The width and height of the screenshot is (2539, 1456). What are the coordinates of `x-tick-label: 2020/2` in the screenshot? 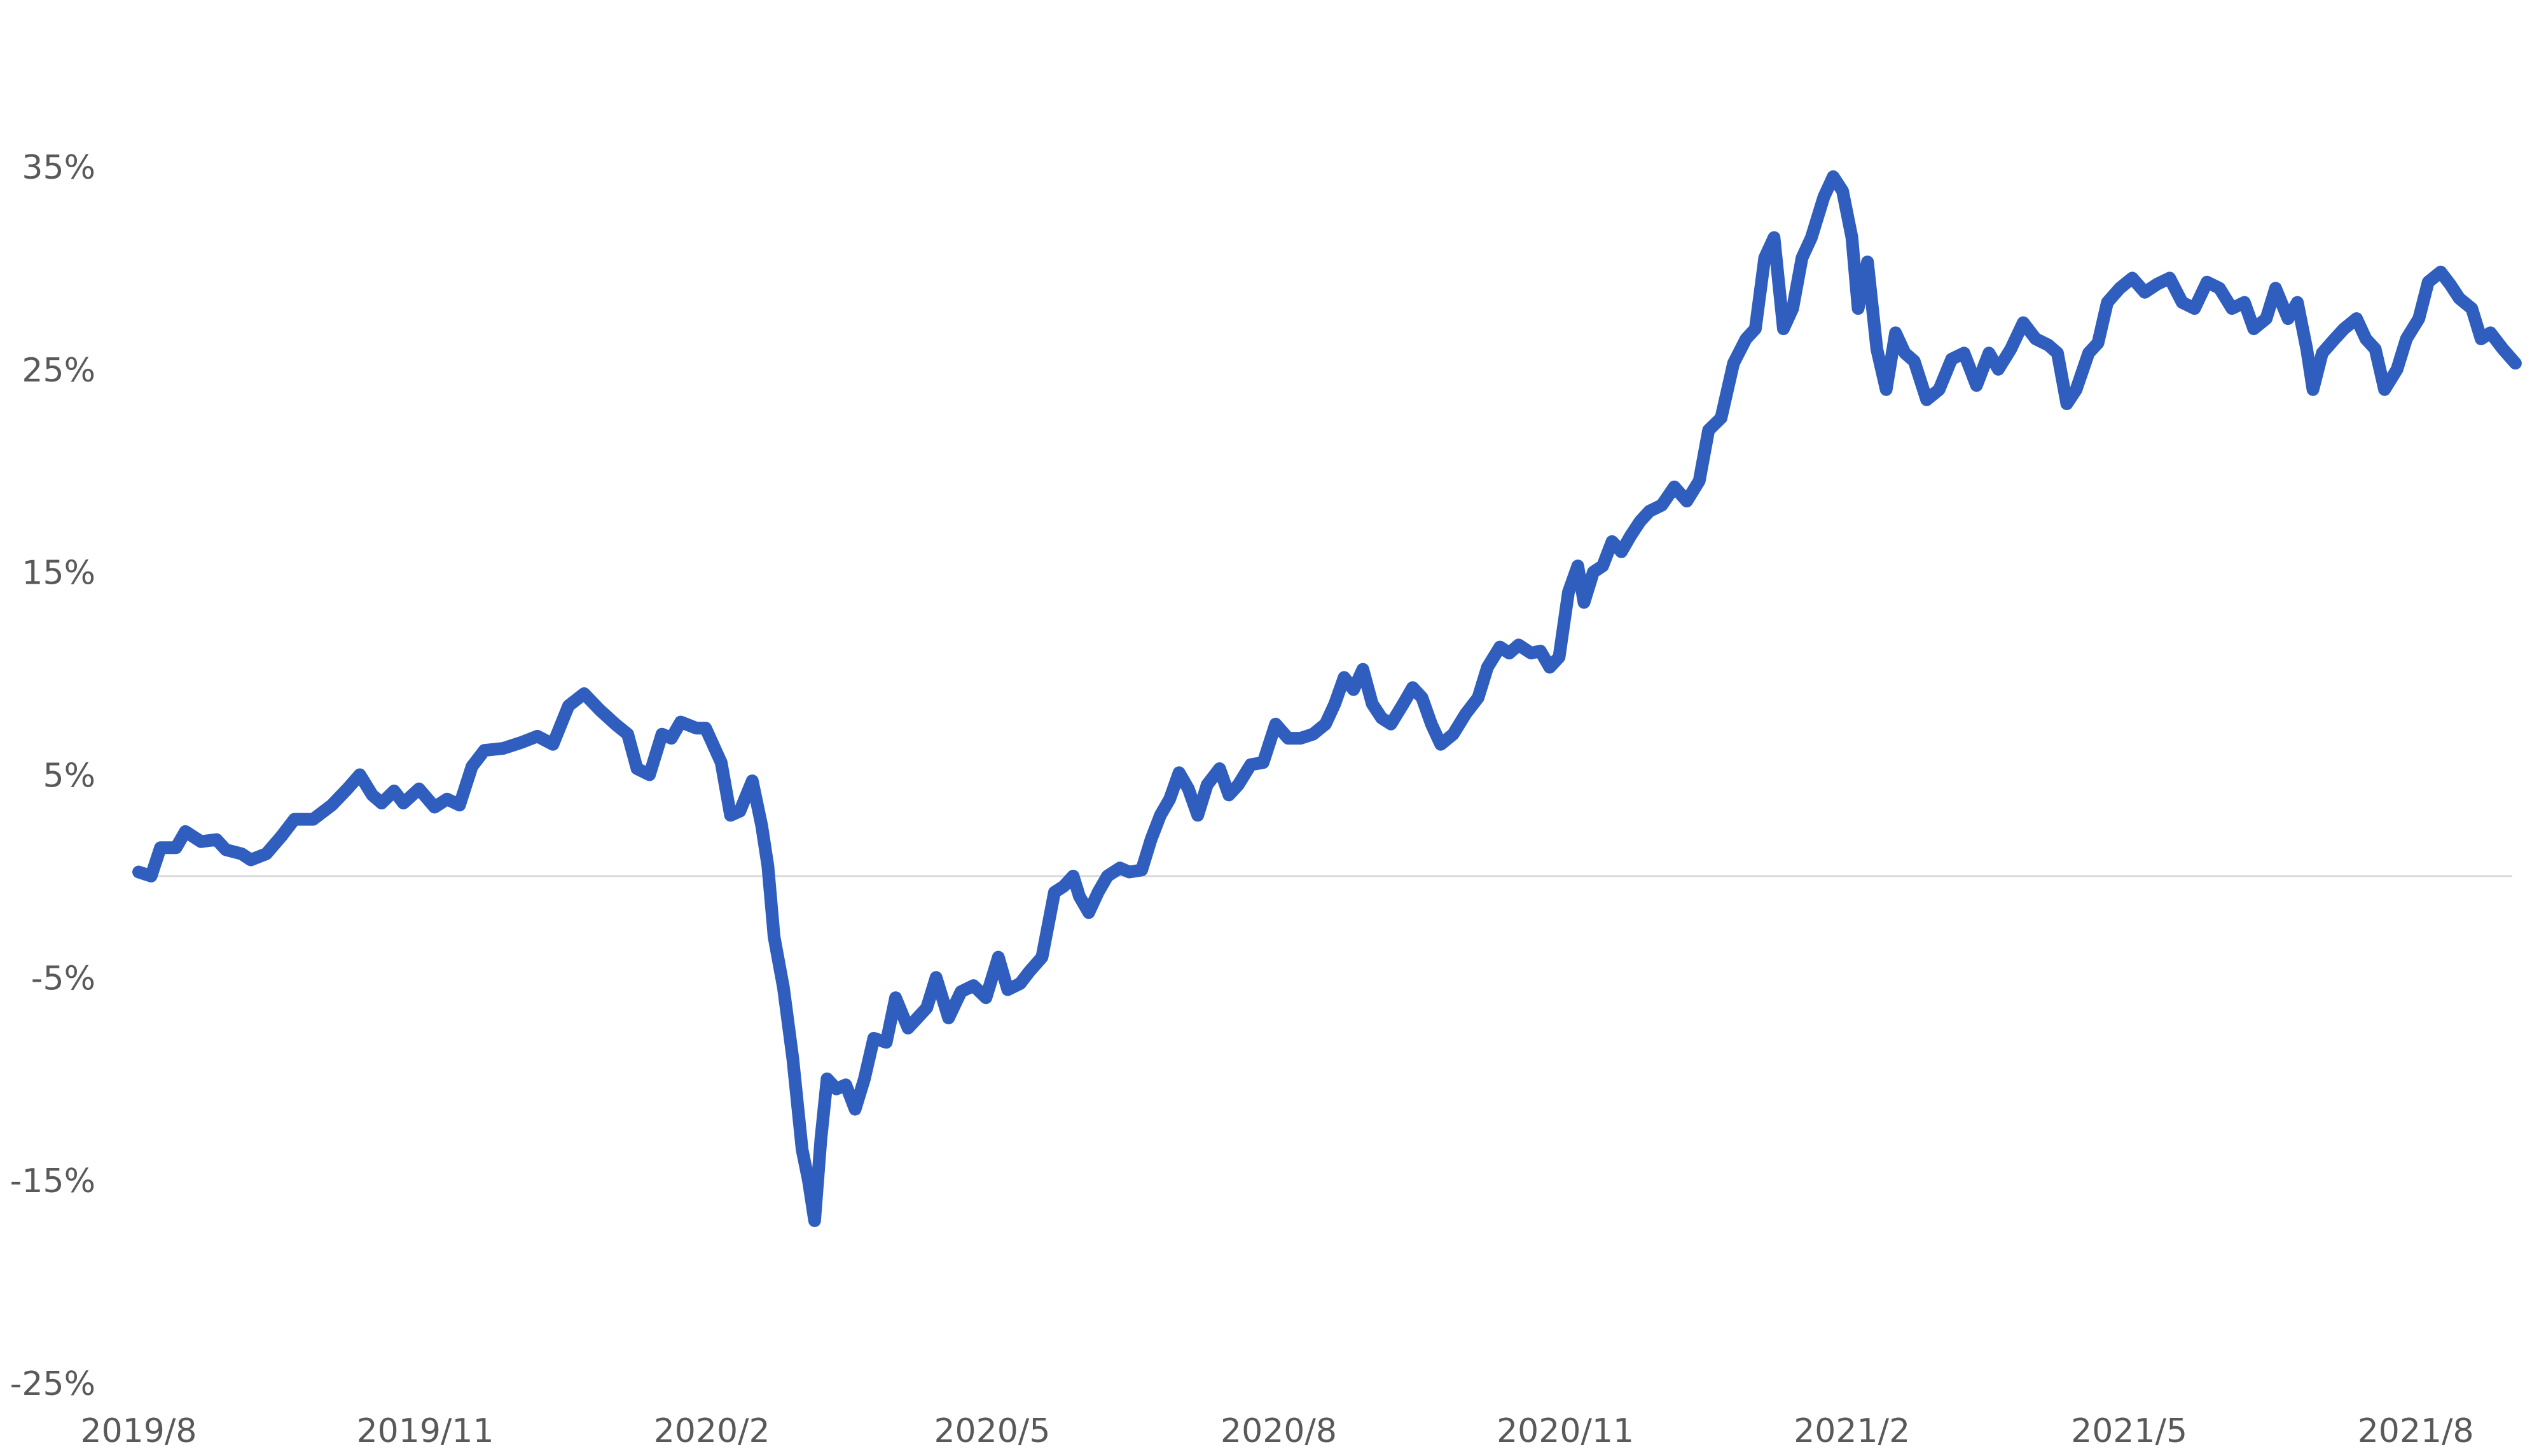 It's located at (712, 1431).